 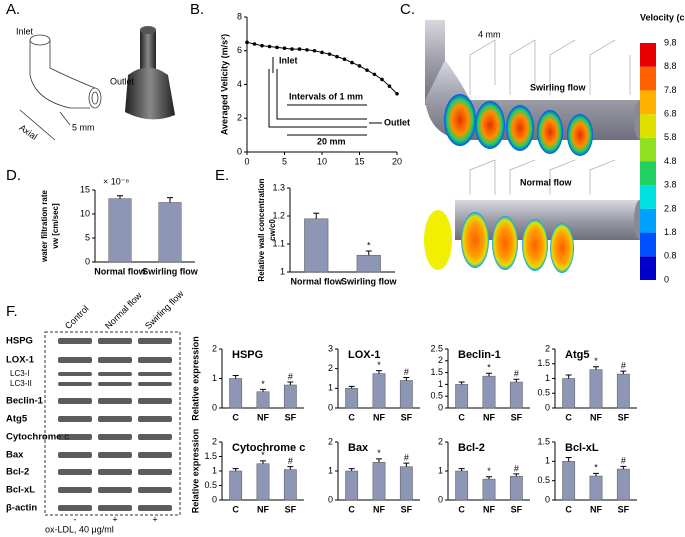 I want to click on blot-row-label: LOX-1, so click(x=20, y=360).